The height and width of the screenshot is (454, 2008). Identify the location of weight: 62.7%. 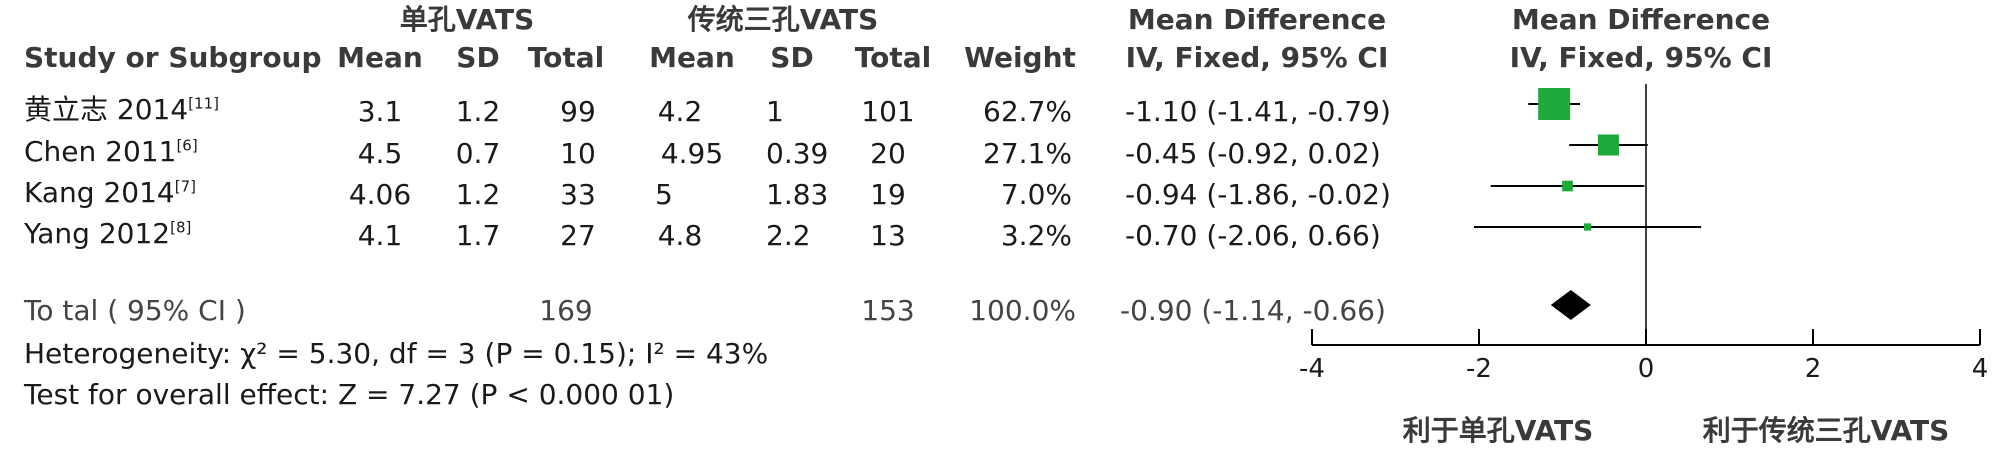
(1027, 111).